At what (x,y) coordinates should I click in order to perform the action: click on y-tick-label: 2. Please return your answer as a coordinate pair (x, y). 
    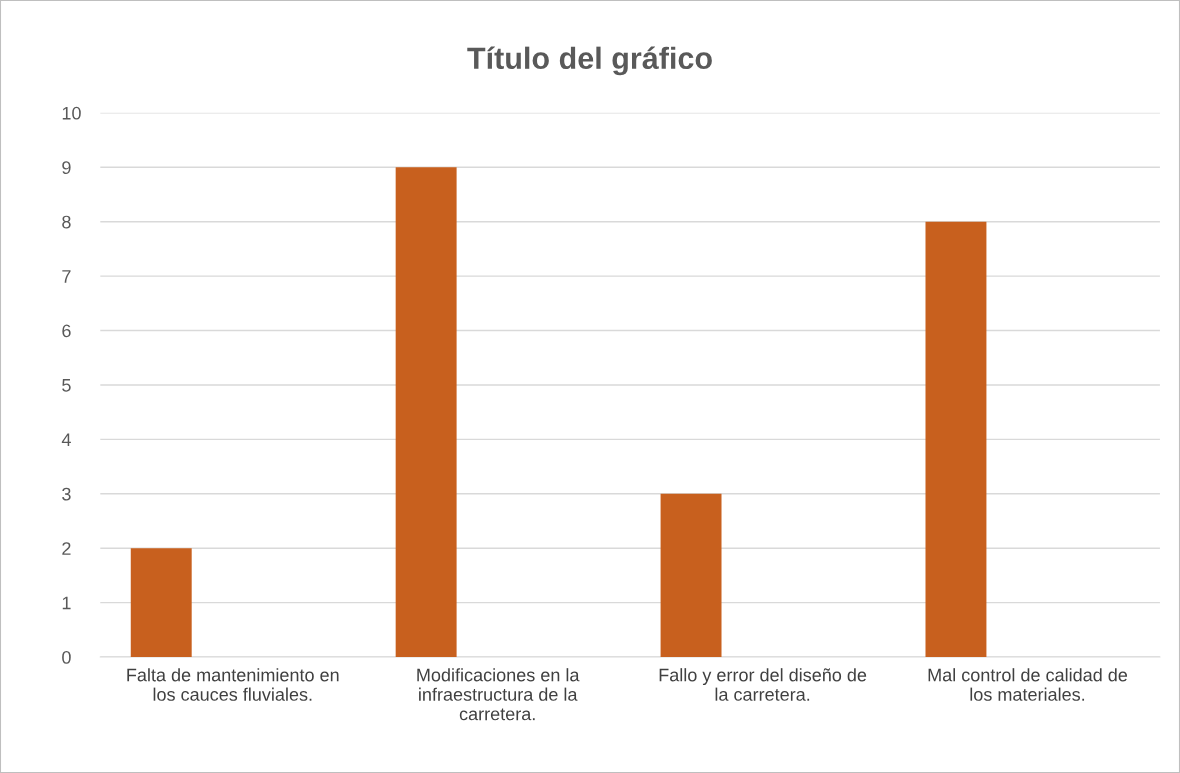
    Looking at the image, I should click on (66, 548).